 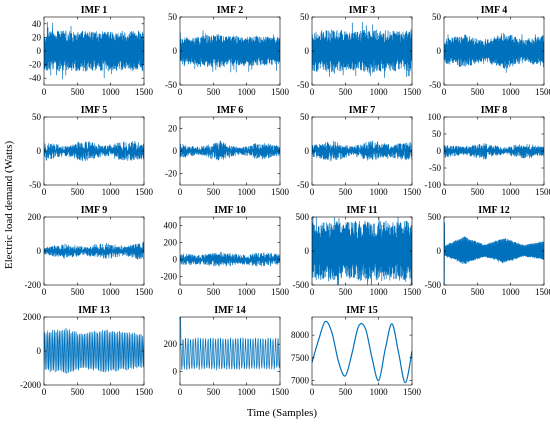 I want to click on panel-title: IMF 7, so click(x=362, y=110).